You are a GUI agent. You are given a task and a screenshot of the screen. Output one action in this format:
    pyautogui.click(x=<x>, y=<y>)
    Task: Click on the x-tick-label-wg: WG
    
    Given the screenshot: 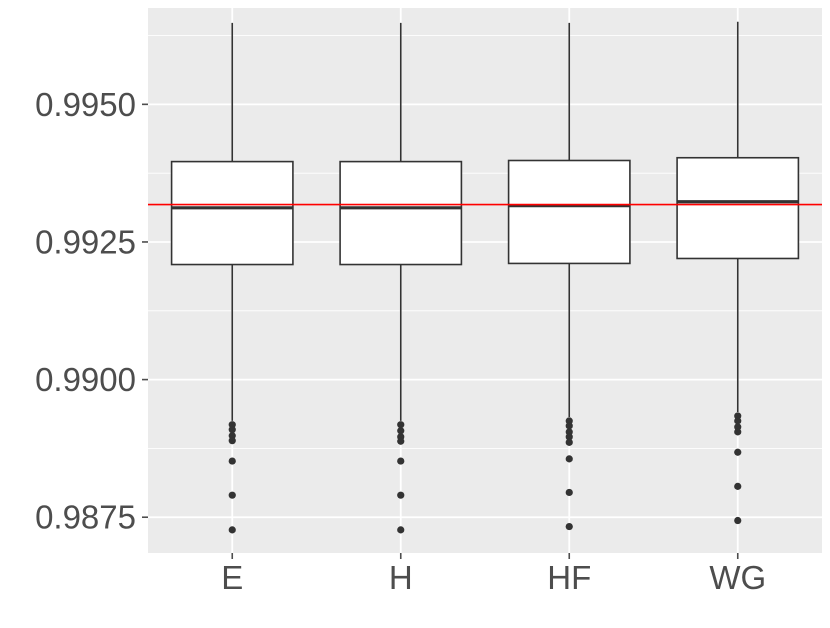 What is the action you would take?
    pyautogui.click(x=737, y=577)
    